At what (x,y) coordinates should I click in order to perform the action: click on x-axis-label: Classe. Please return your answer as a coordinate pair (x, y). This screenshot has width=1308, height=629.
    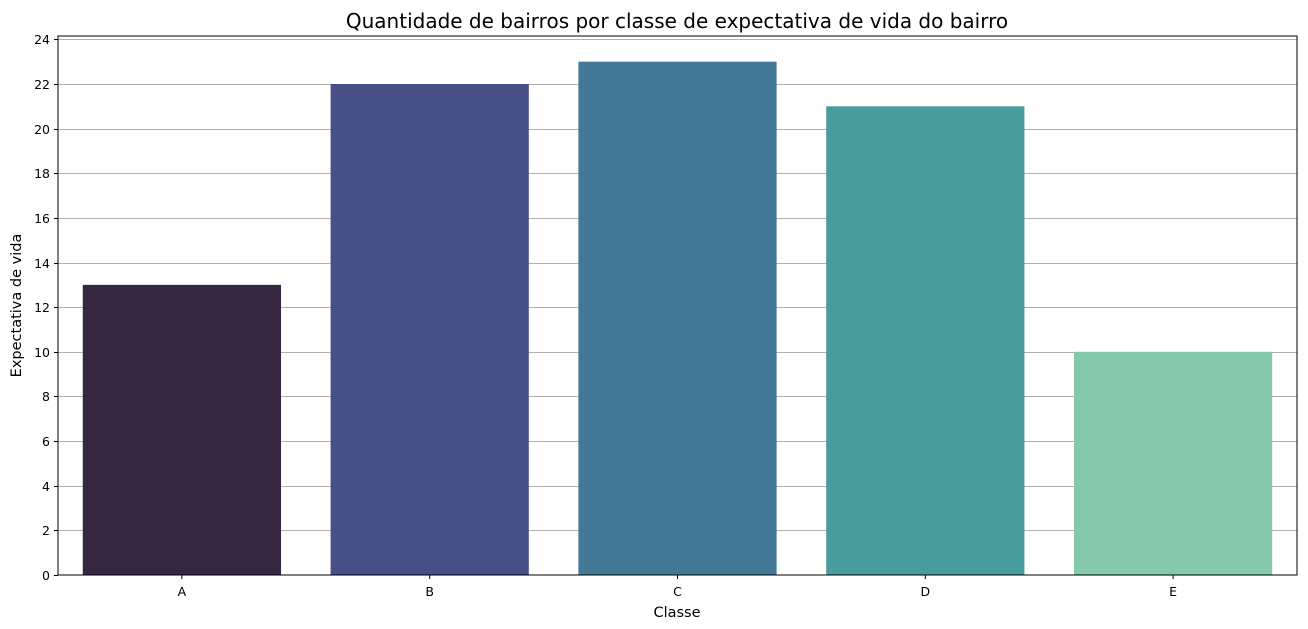
    Looking at the image, I should click on (676, 613).